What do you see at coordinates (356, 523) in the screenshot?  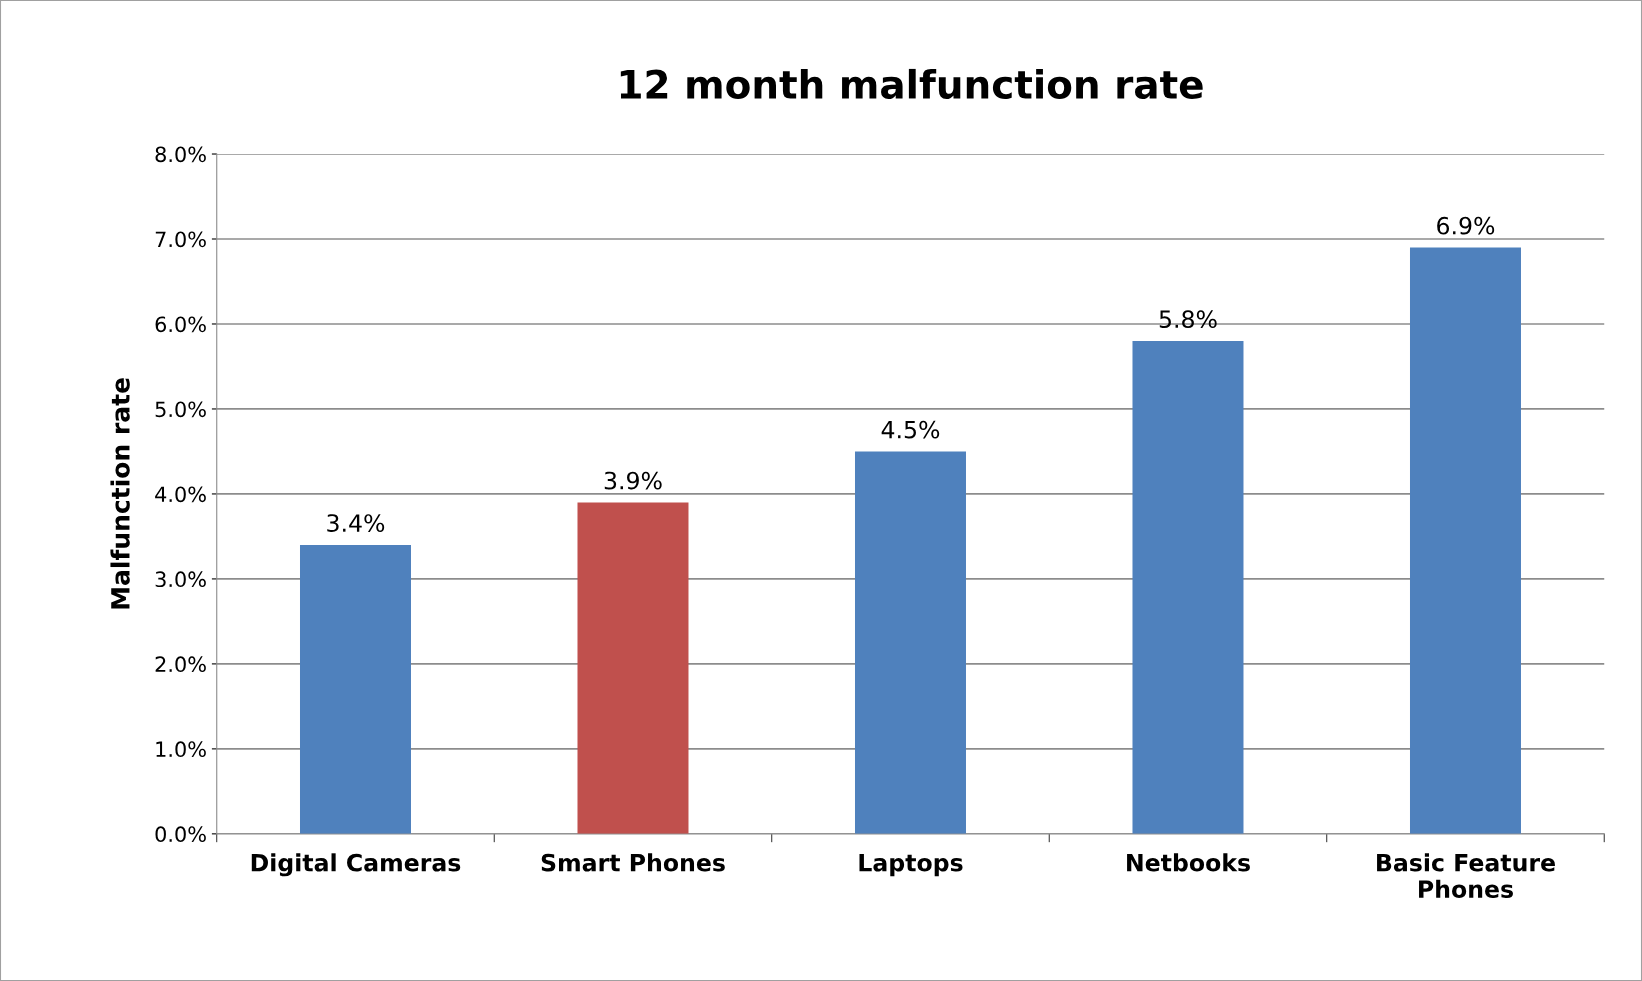 I see `data-label: 3.4%` at bounding box center [356, 523].